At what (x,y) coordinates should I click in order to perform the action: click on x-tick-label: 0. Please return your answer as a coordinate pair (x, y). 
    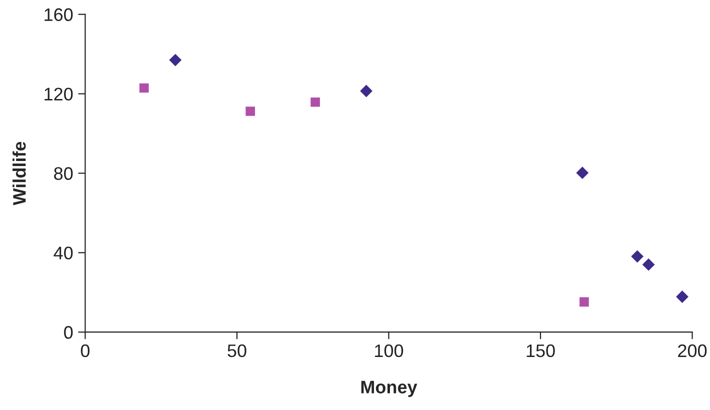
    Looking at the image, I should click on (85, 351).